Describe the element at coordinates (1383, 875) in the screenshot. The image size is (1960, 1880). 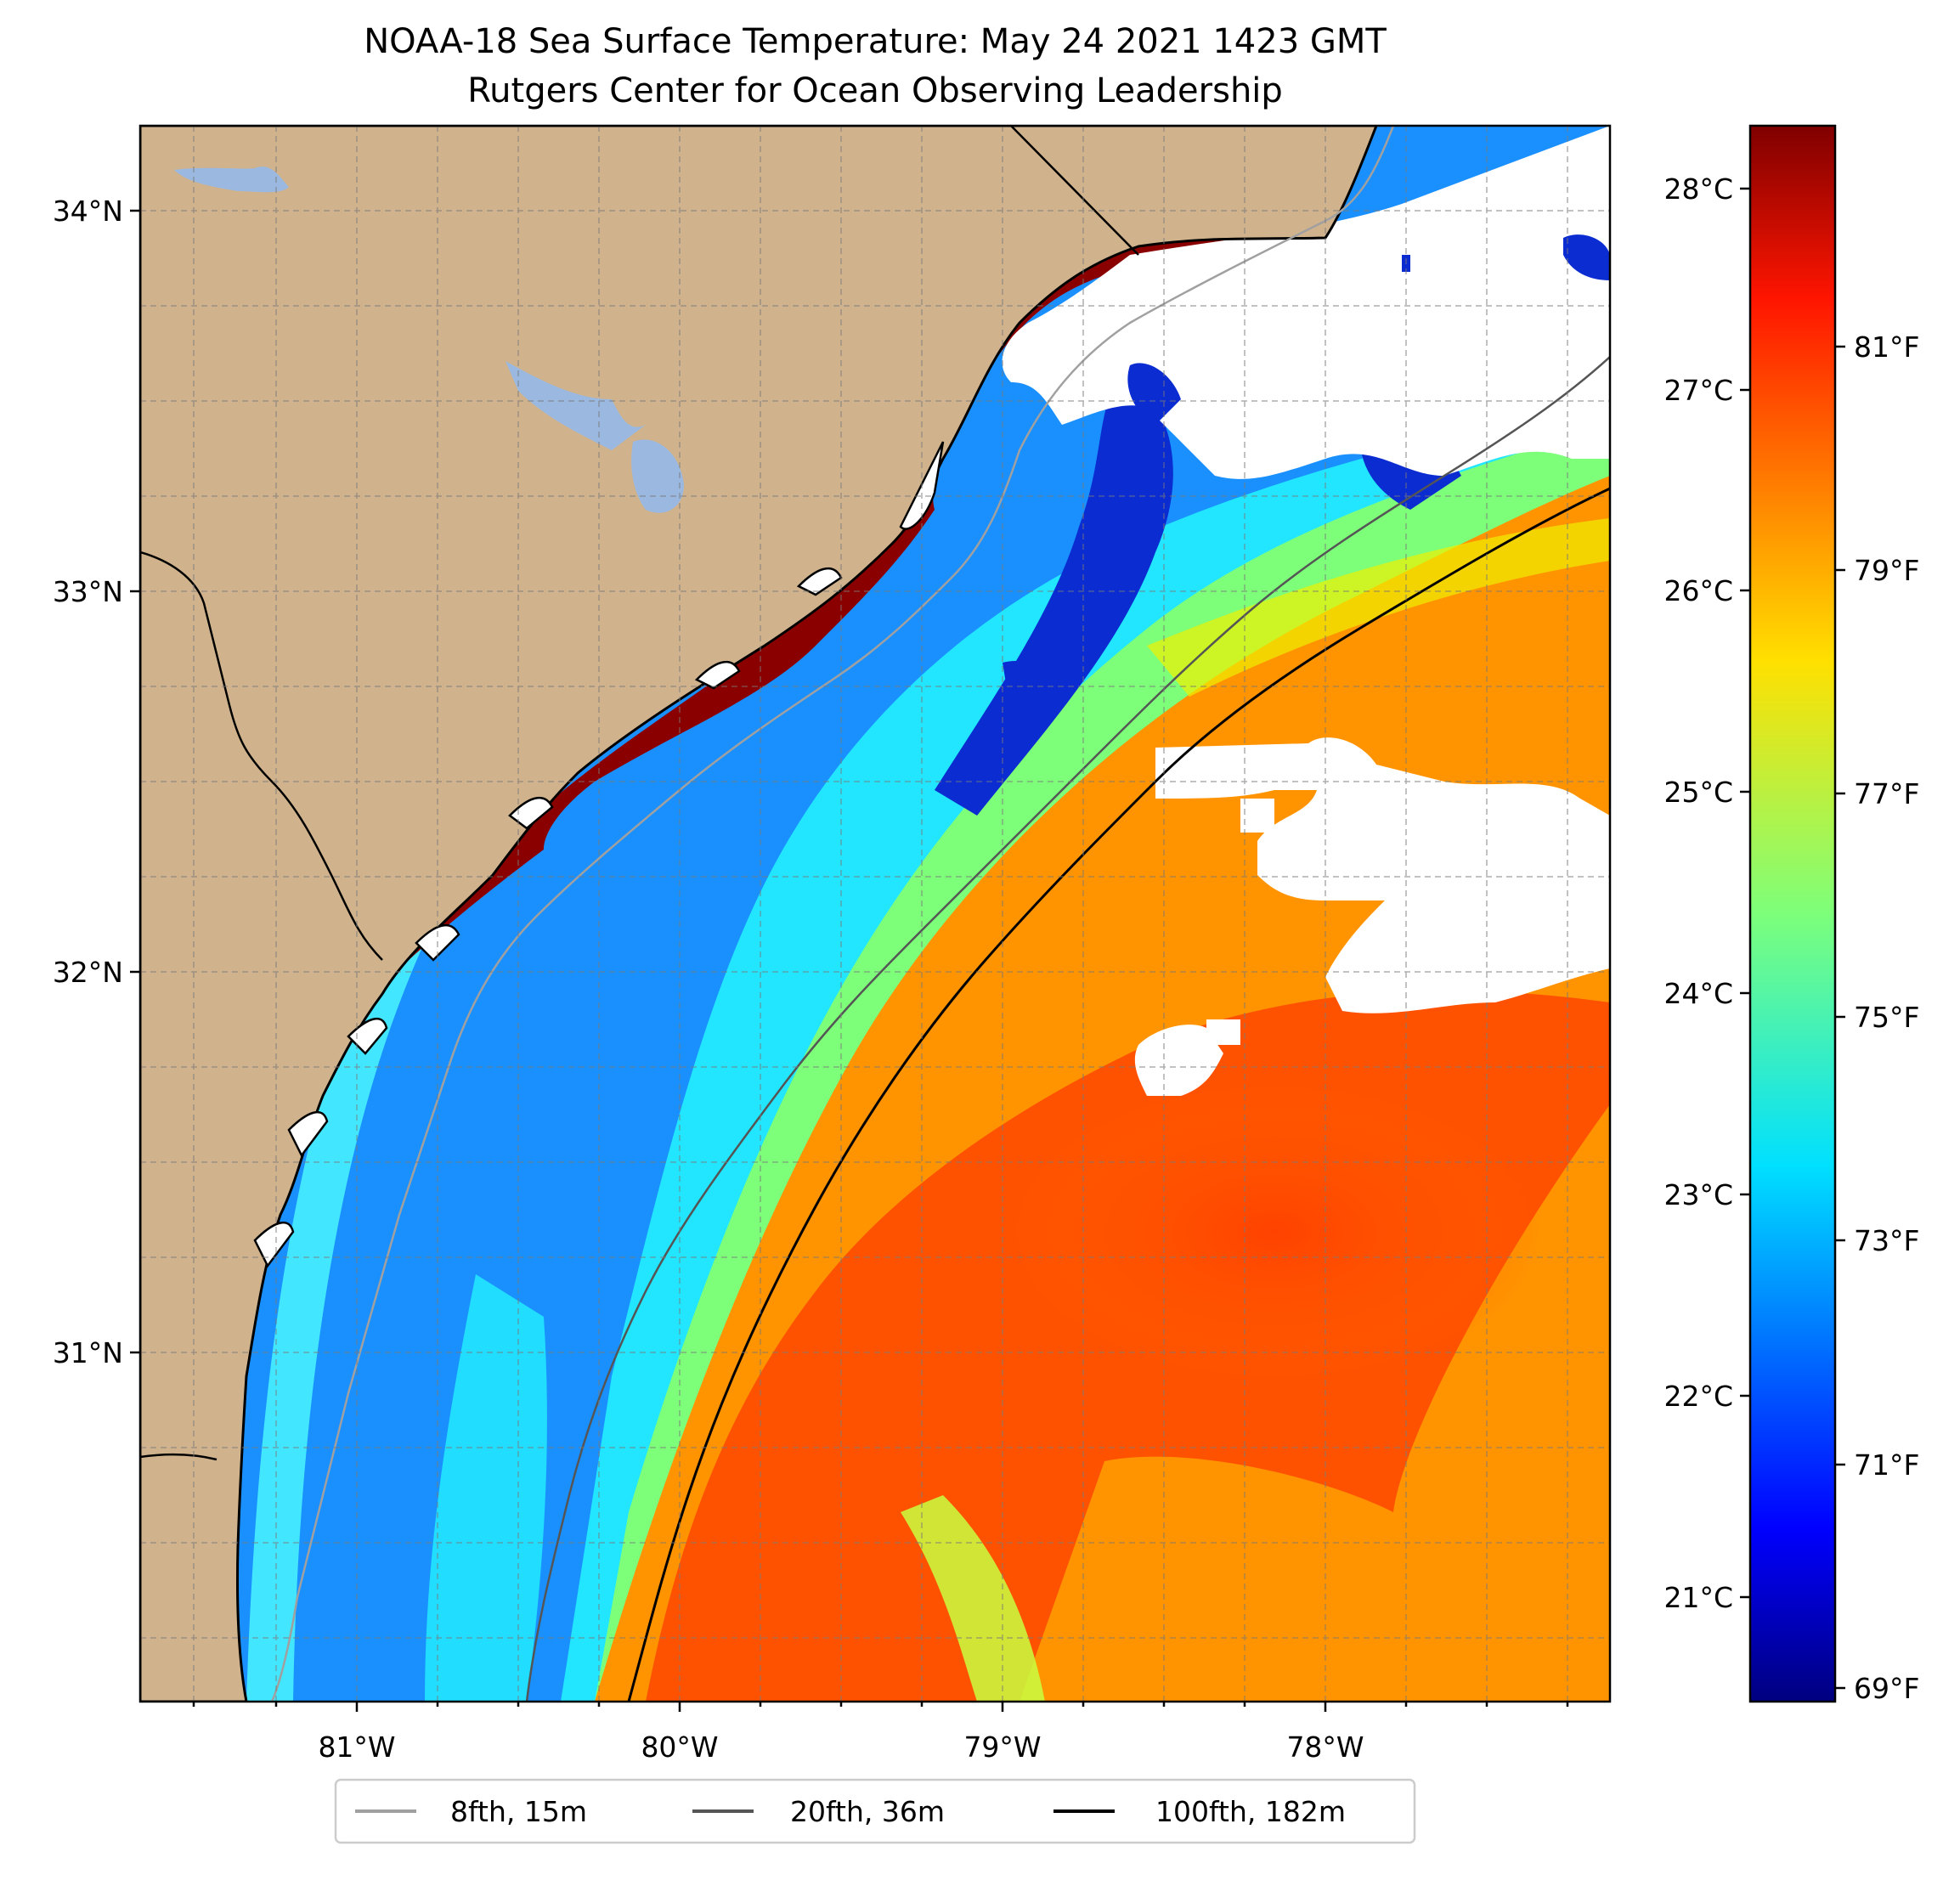
I see `cloud-mask-east` at that location.